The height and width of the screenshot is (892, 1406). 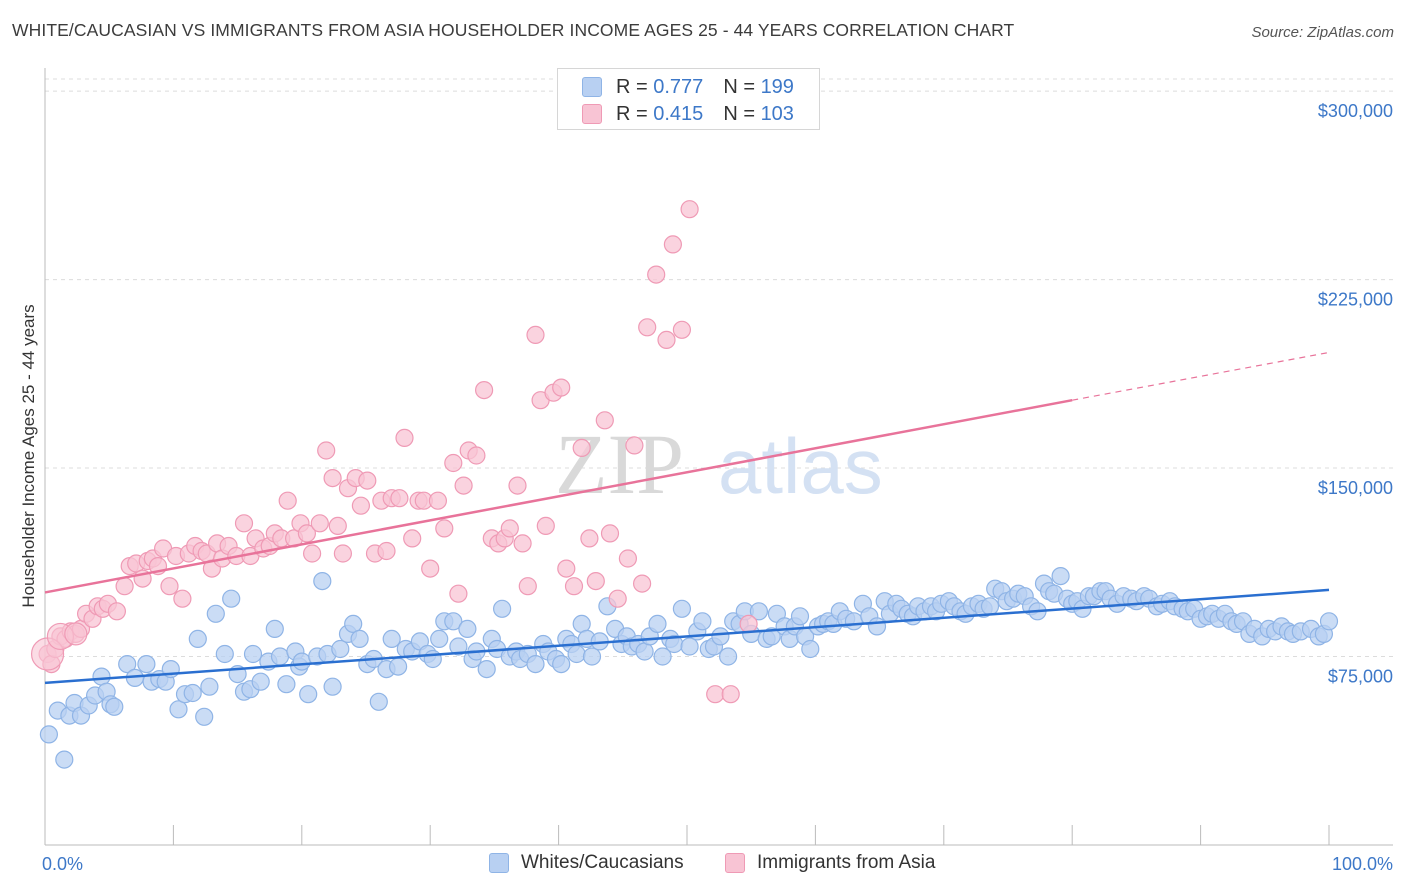 What do you see at coordinates (687, 636) in the screenshot?
I see `trend-line-whites` at bounding box center [687, 636].